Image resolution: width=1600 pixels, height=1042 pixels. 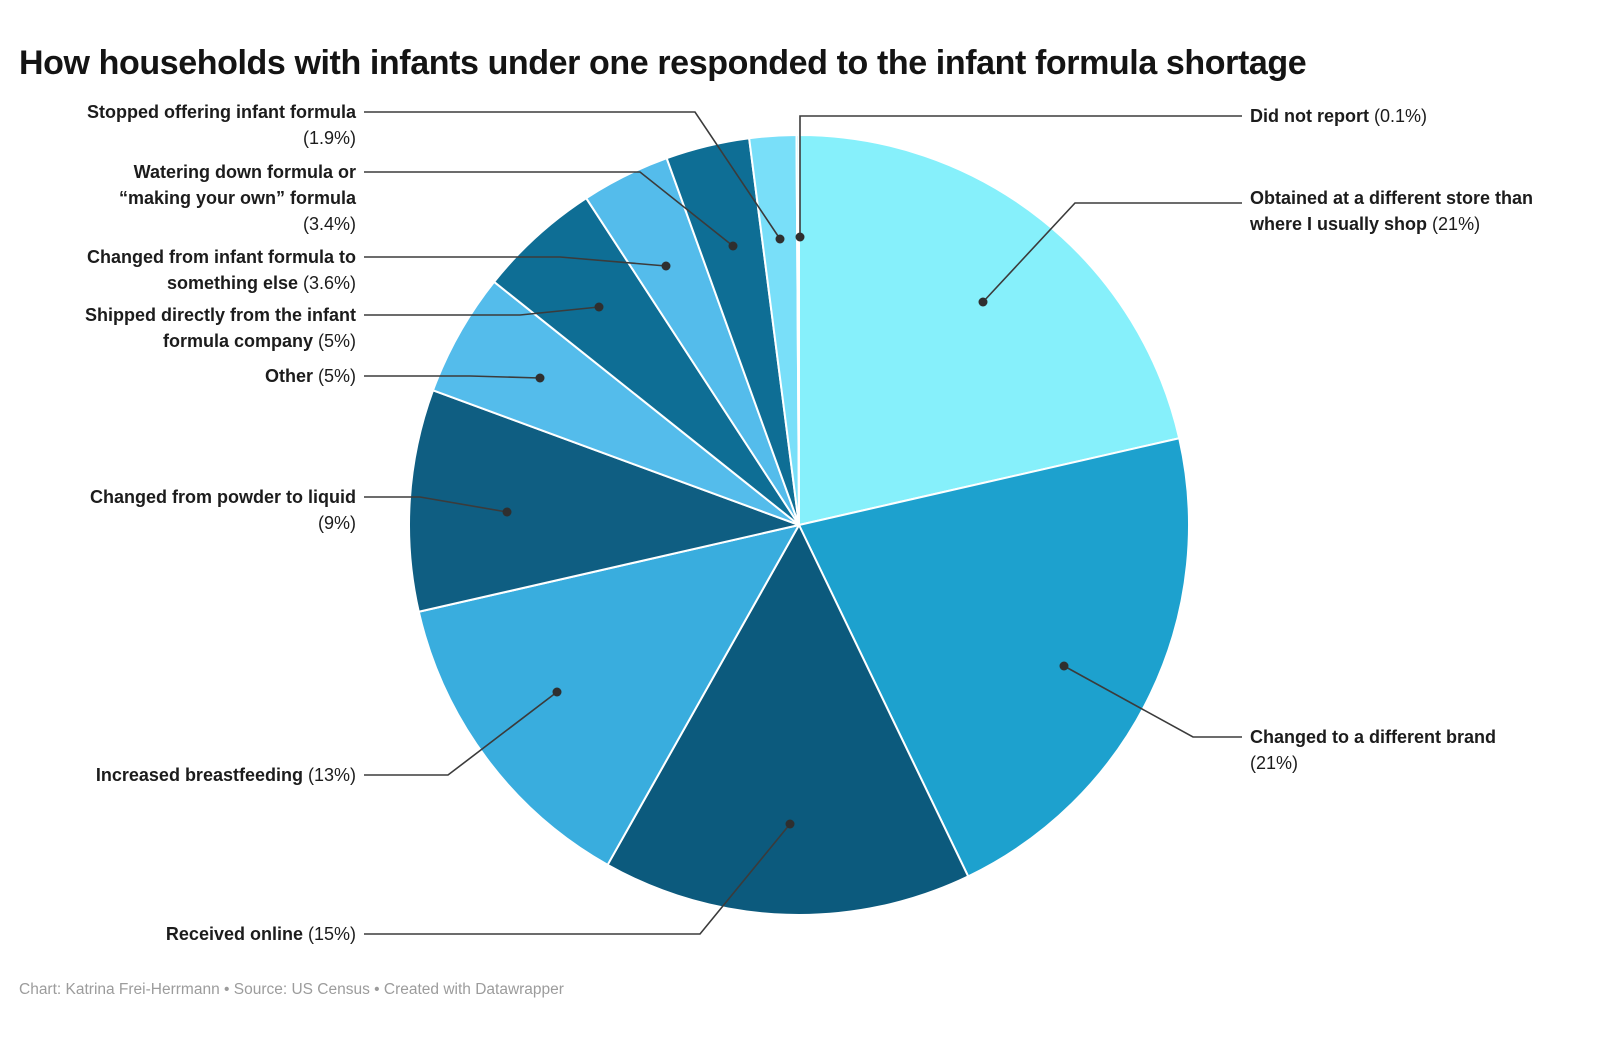 I want to click on slice-label-brand: Changed to a different brand (21%), so click(x=1425, y=750).